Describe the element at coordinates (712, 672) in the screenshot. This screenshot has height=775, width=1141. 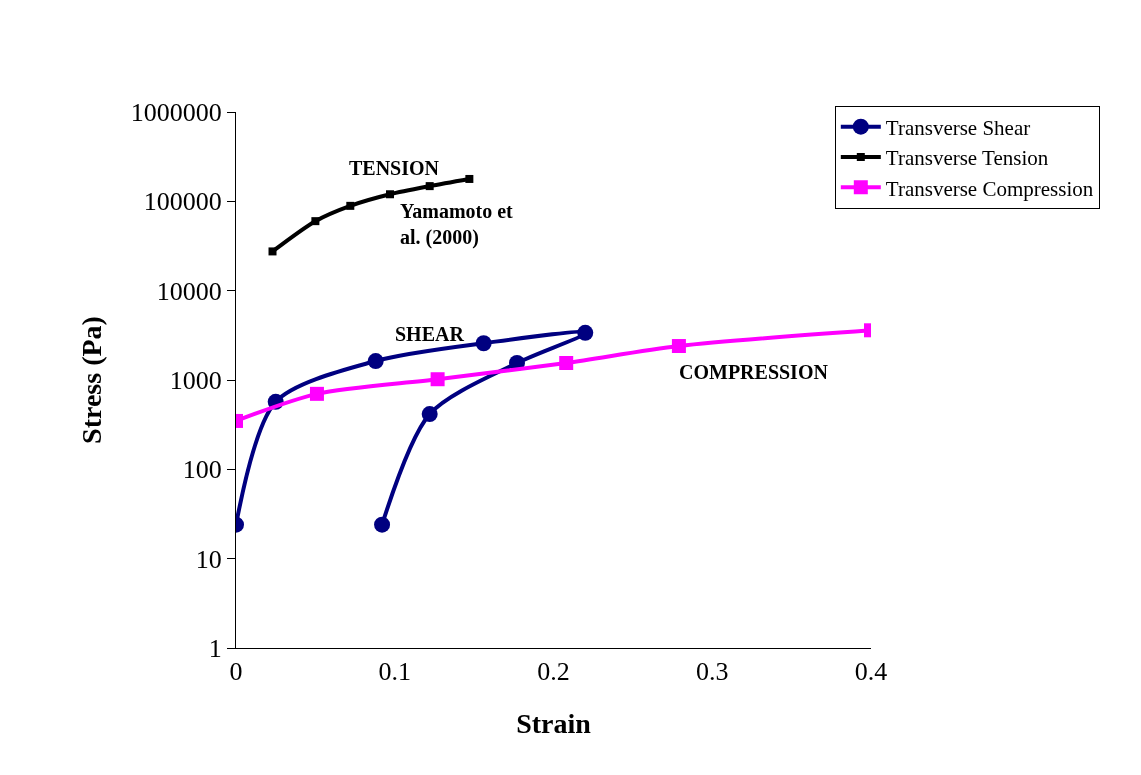
I see `x-tick-label: 0.3` at that location.